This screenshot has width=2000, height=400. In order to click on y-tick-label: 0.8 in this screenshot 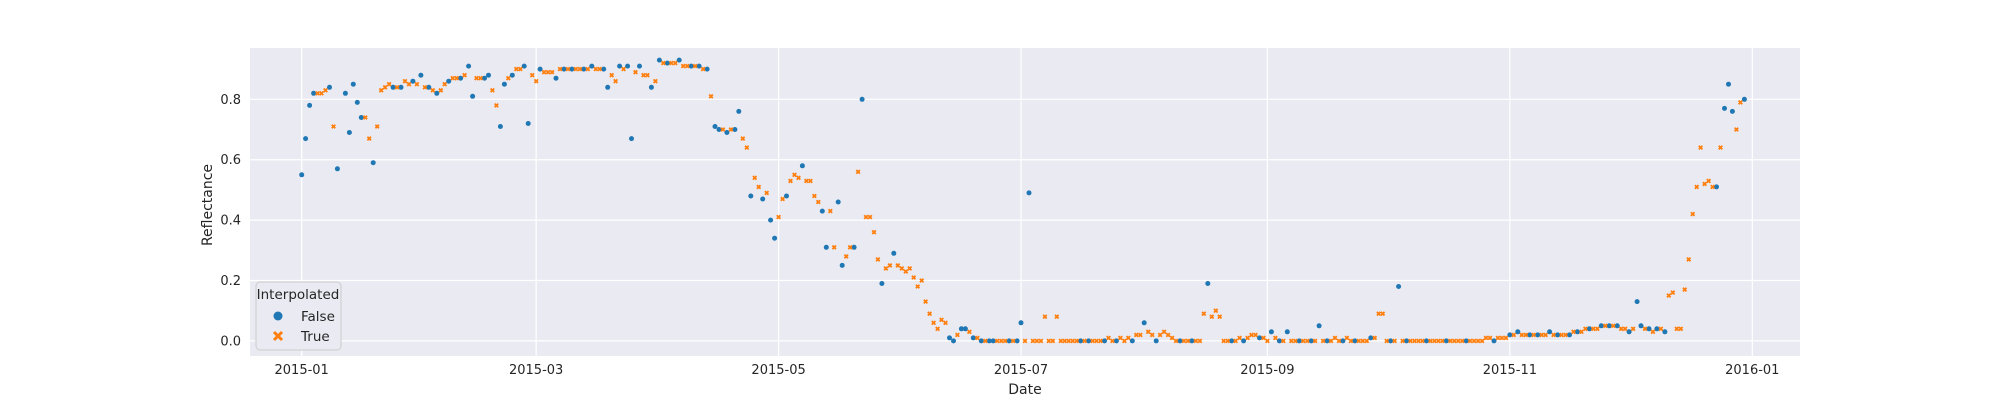, I will do `click(230, 100)`.